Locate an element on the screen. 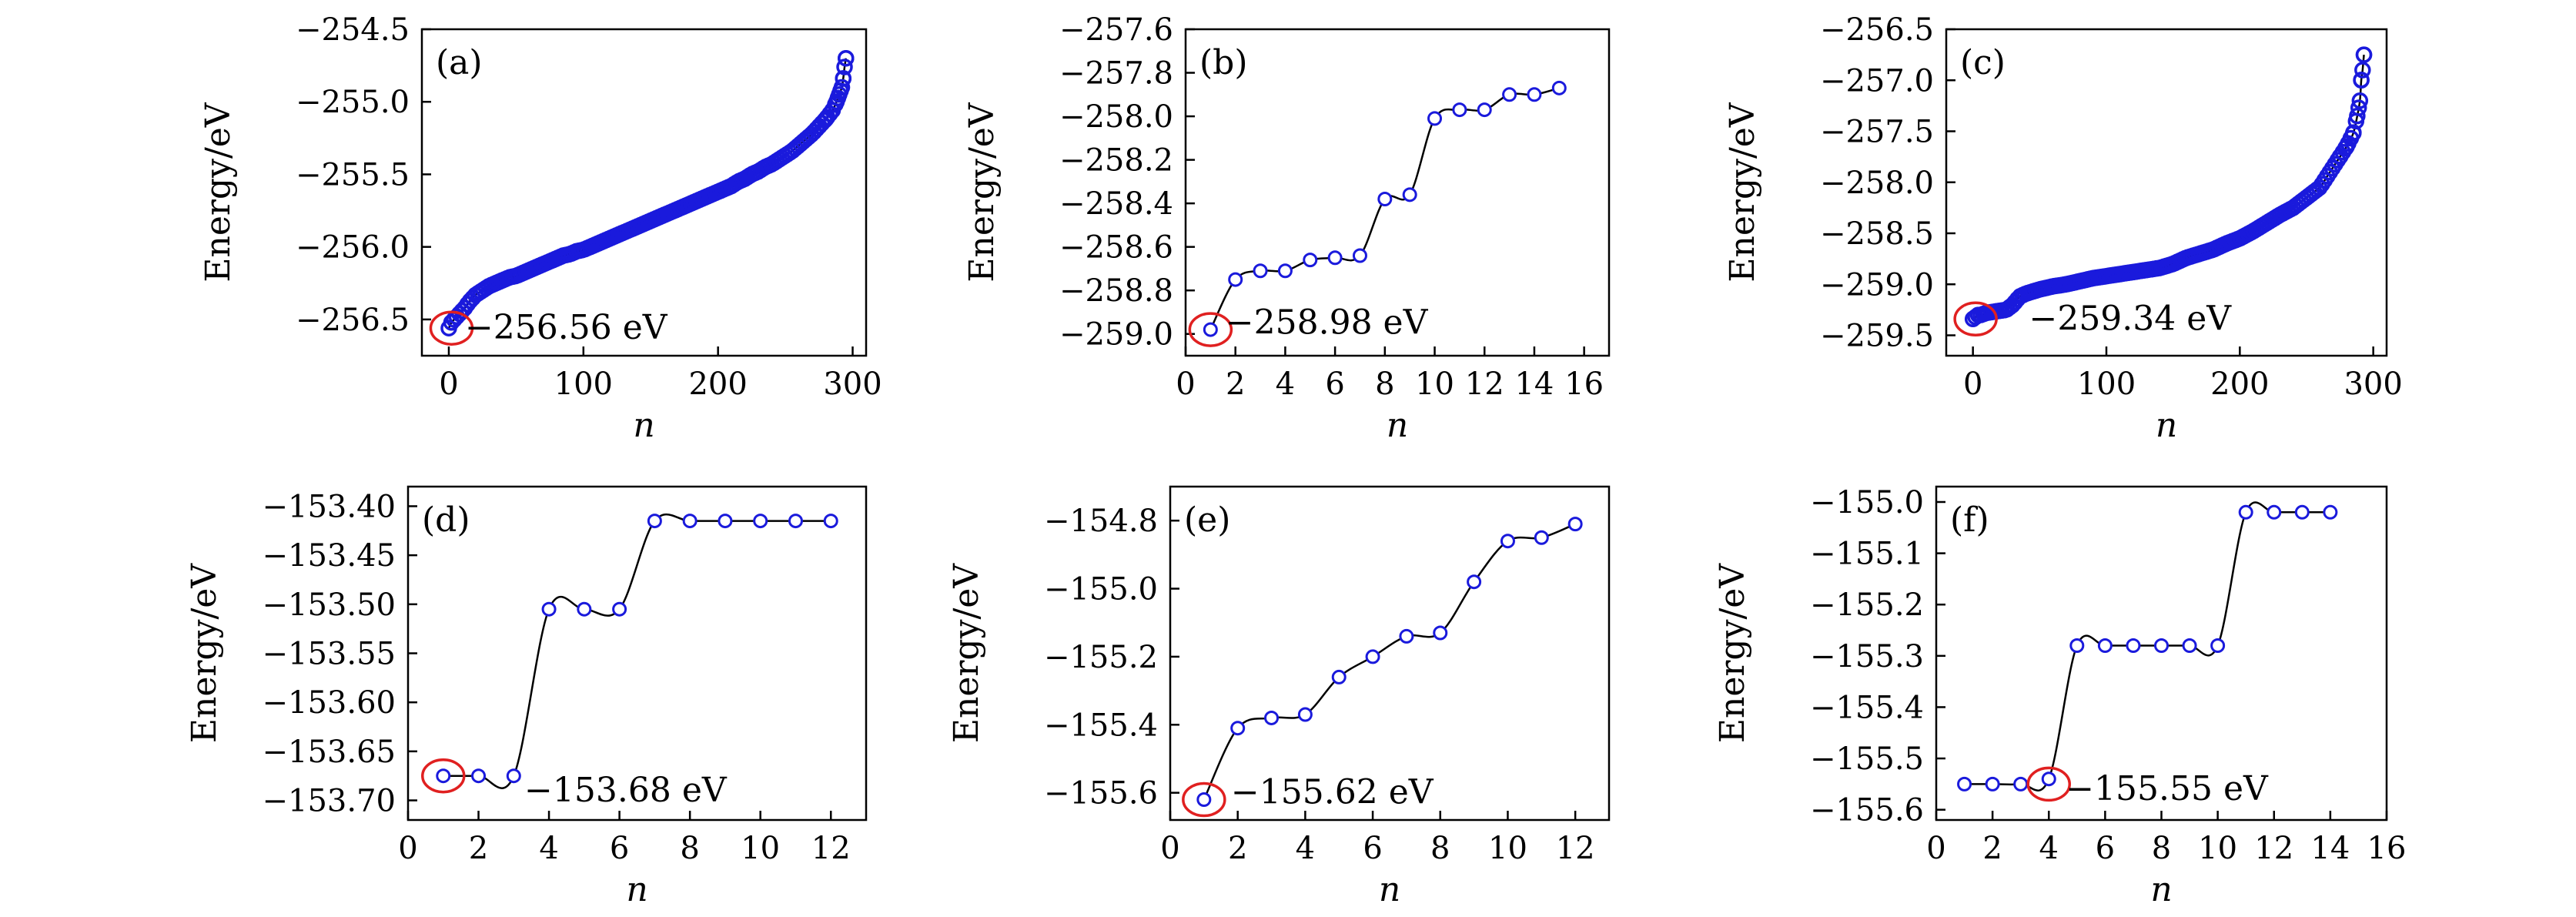 This screenshot has height=917, width=2576. x-tick-label: 16 is located at coordinates (2387, 848).